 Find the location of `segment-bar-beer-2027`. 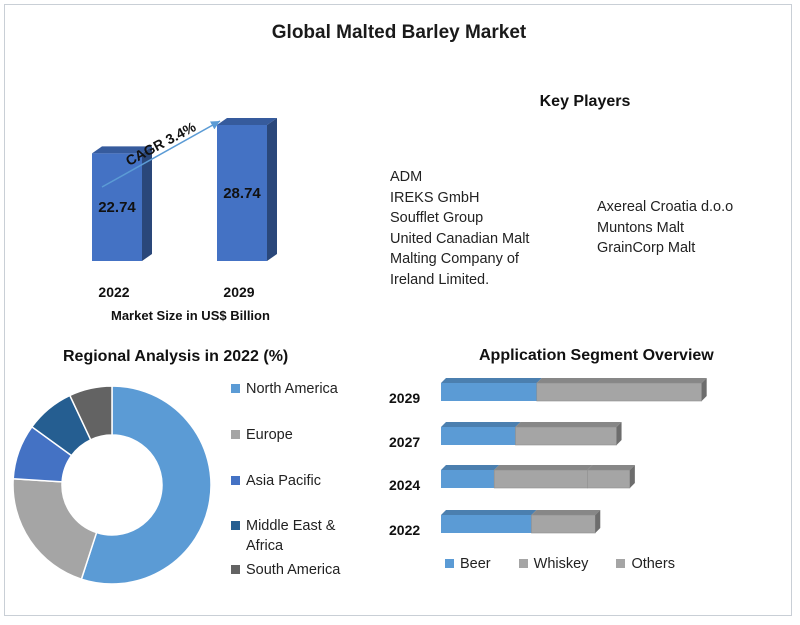

segment-bar-beer-2027 is located at coordinates (478, 436).